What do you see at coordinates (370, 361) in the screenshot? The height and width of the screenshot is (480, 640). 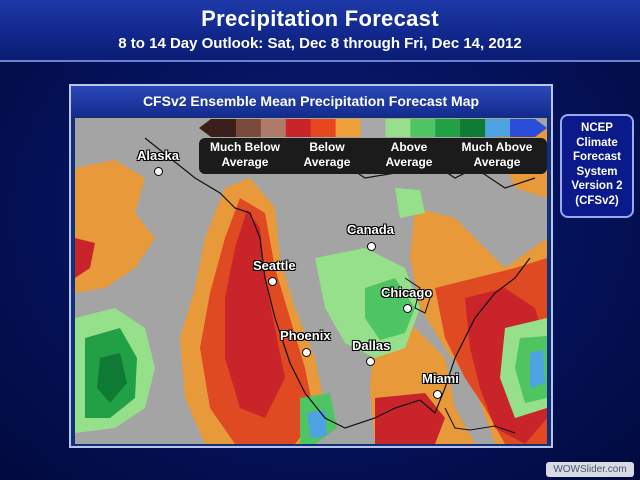 I see `city-marker-dallas` at bounding box center [370, 361].